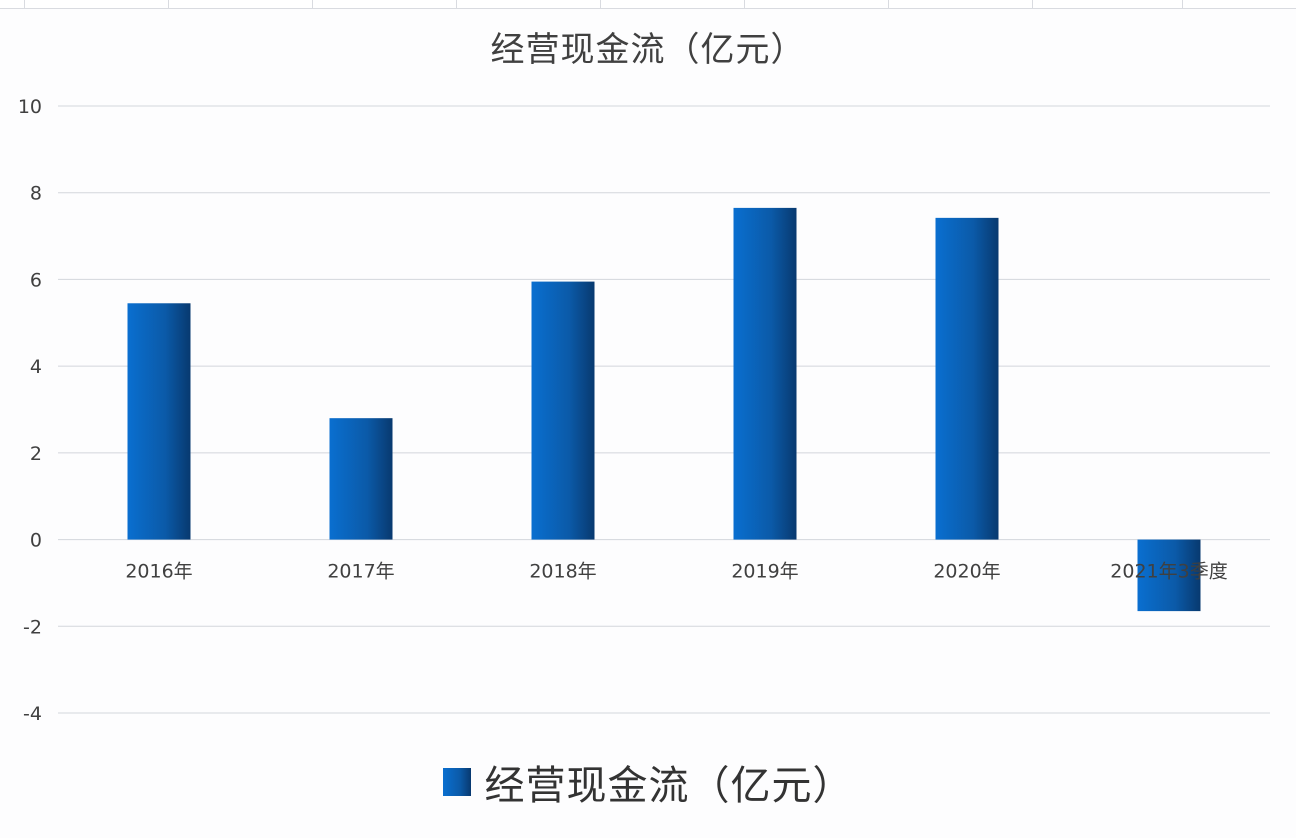  I want to click on y-tick-label: -2, so click(32, 627).